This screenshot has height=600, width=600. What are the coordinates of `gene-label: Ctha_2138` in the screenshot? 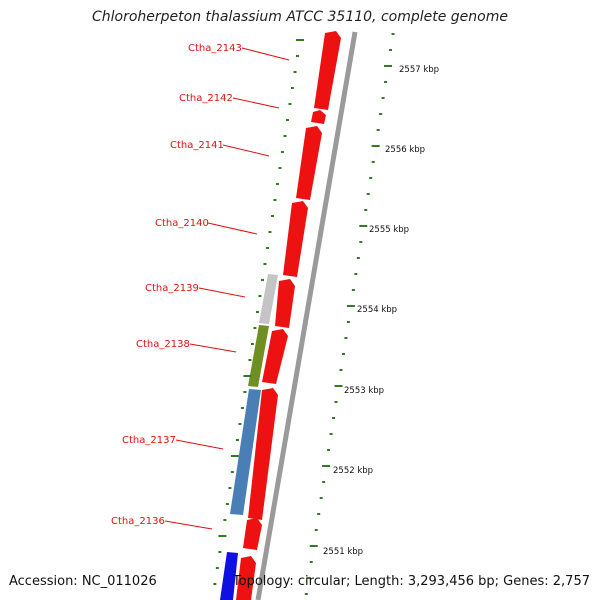 It's located at (163, 344).